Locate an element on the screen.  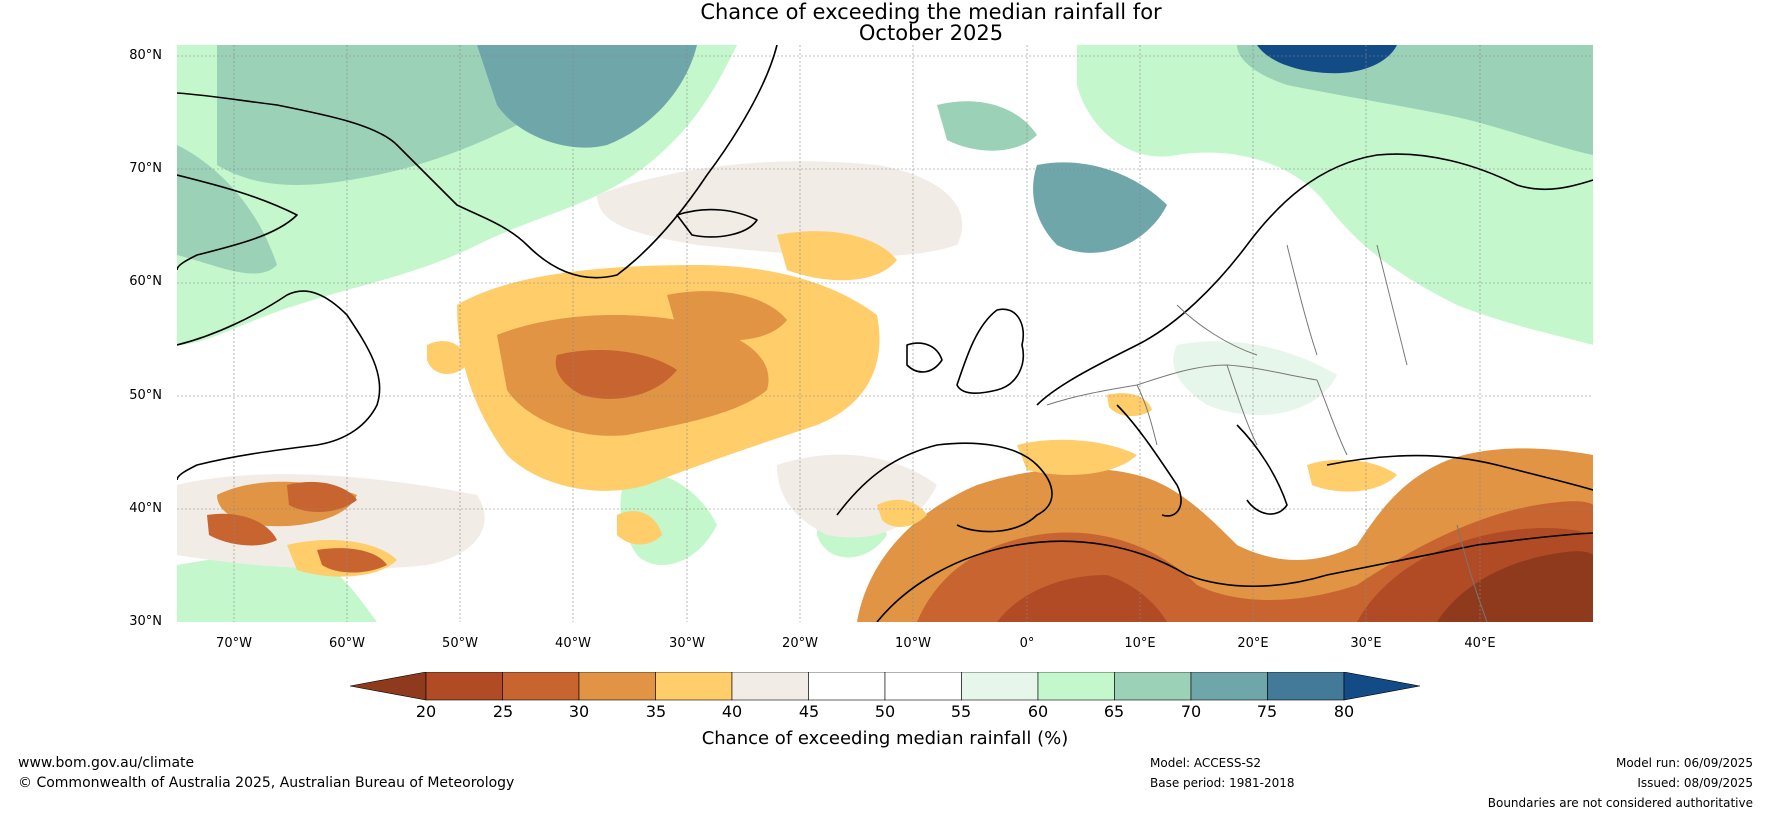
scandinavia-coast is located at coordinates (1314, 279).